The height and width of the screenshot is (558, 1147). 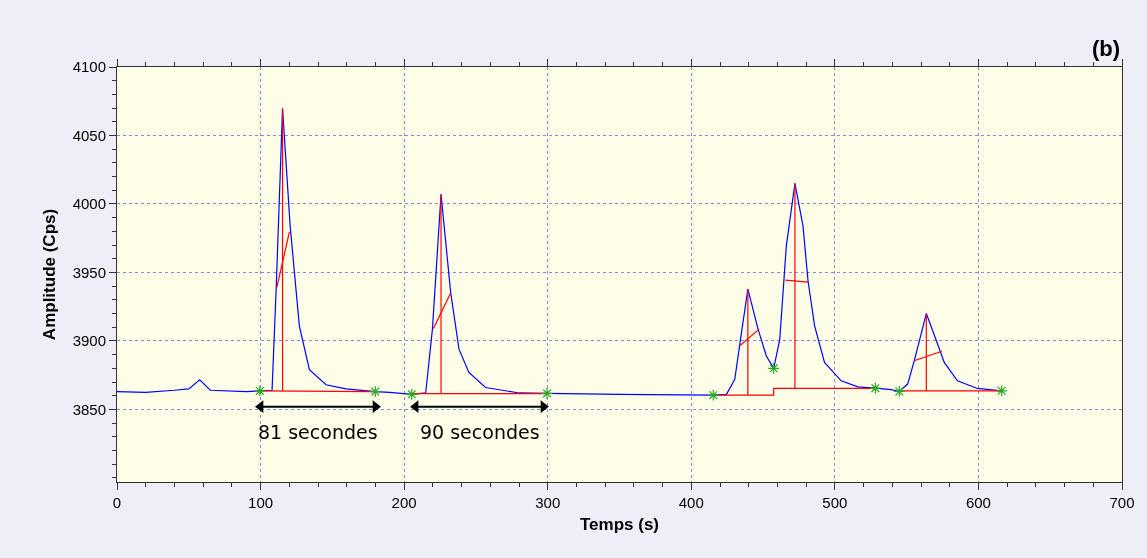 I want to click on annotation: 90 secondes, so click(x=480, y=432).